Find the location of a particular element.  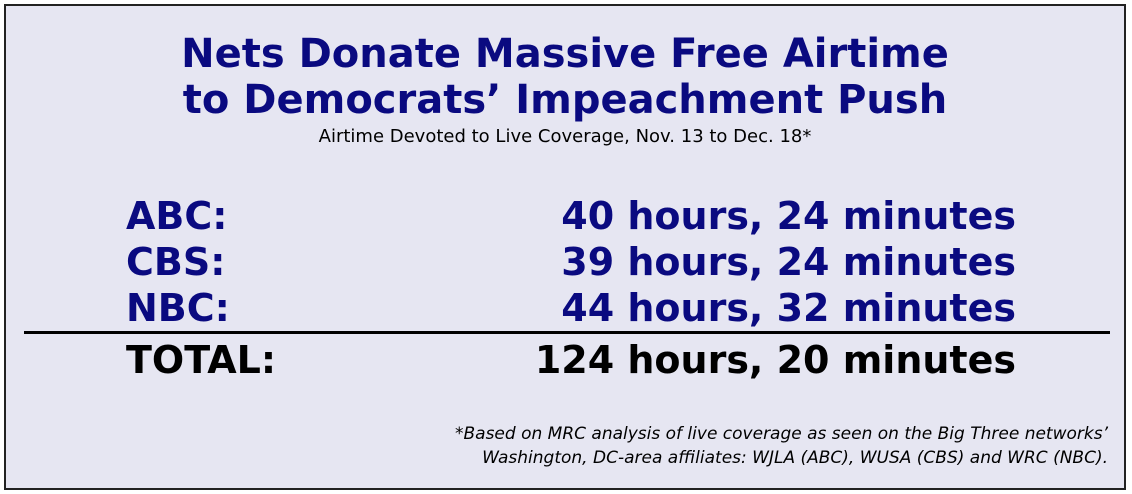

title: to Democrats’ Impeachment Push is located at coordinates (565, 100).